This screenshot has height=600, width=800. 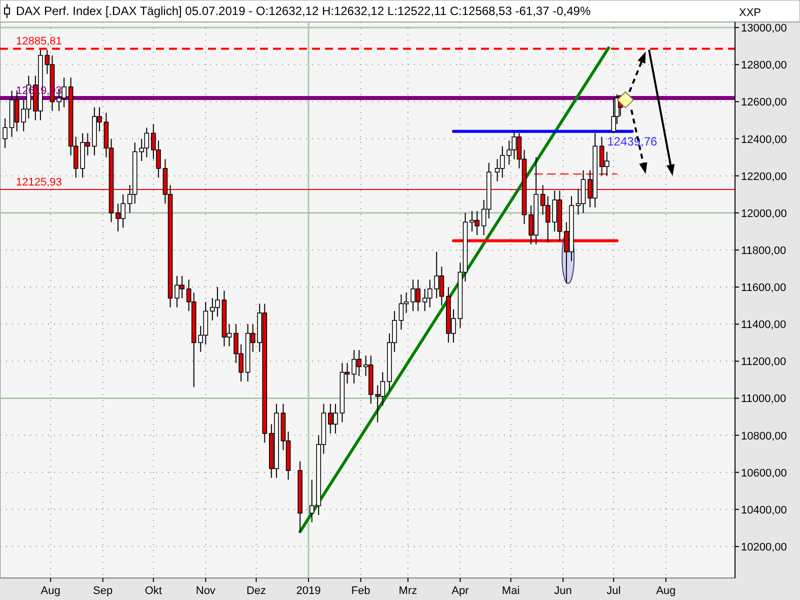 What do you see at coordinates (563, 591) in the screenshot?
I see `x-tick-label: Jun` at bounding box center [563, 591].